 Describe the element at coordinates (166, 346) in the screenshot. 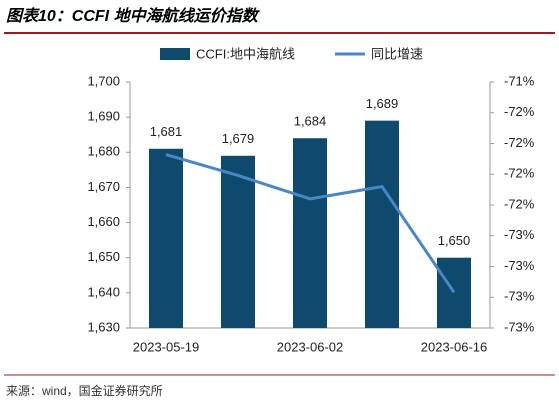

I see `x-tick-label: 2023-05-19` at that location.